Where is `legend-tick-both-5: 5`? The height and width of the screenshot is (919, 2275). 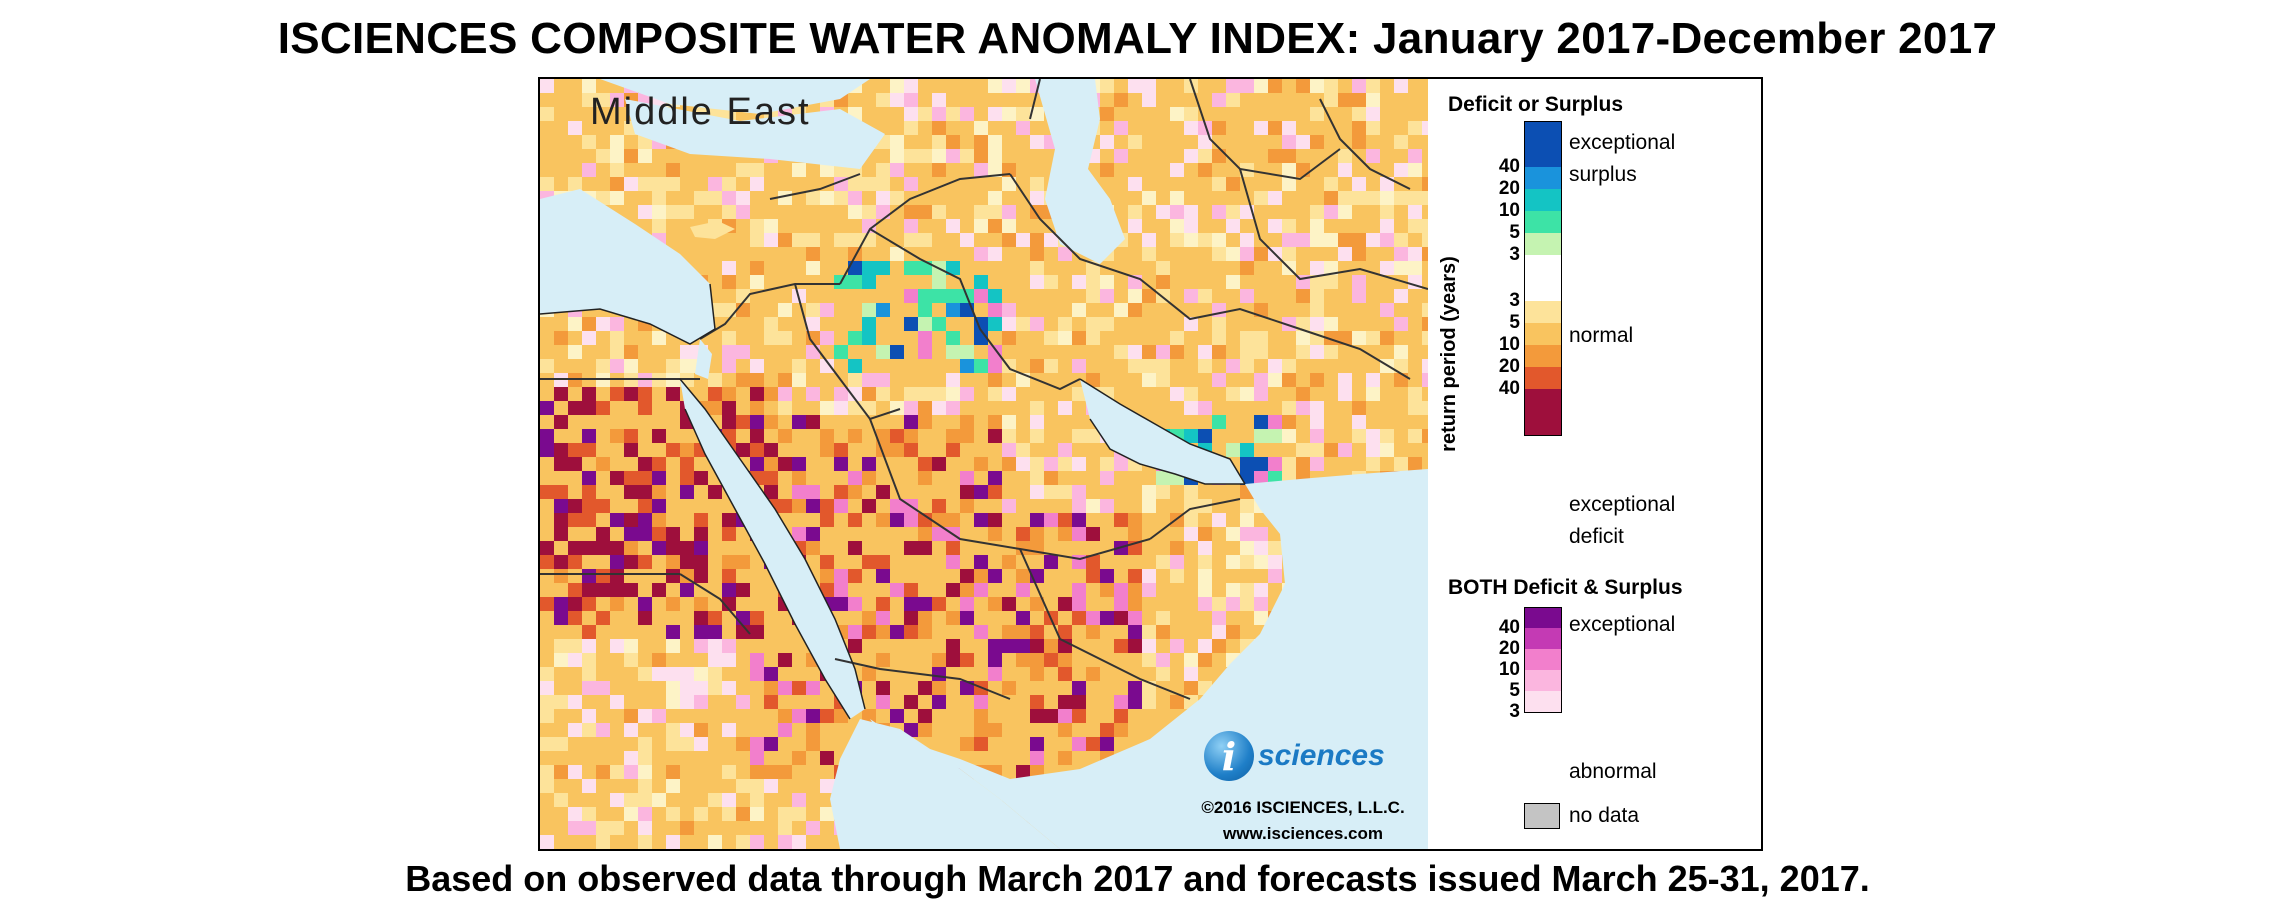
legend-tick-both-5: 5 is located at coordinates (1514, 690).